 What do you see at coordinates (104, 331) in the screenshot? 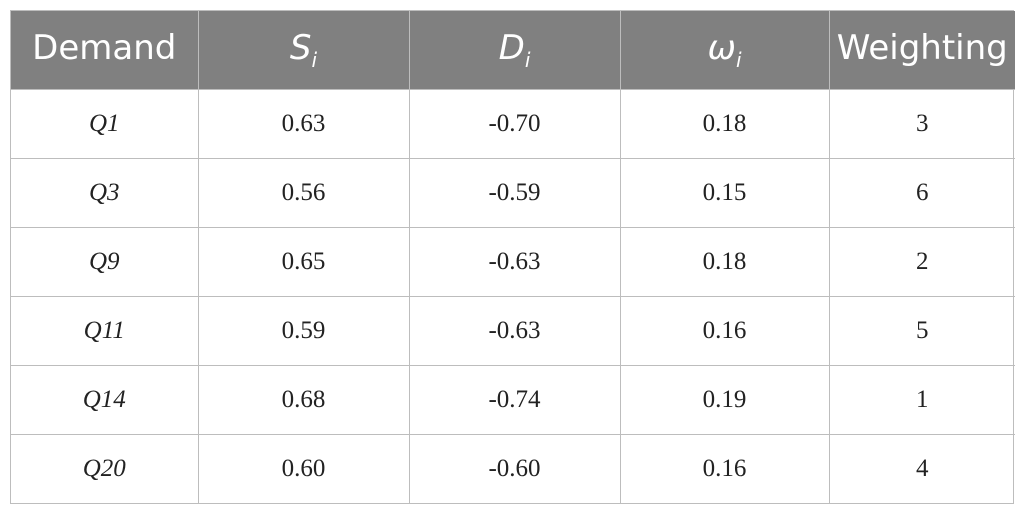
I see `cell-demand: Q11` at bounding box center [104, 331].